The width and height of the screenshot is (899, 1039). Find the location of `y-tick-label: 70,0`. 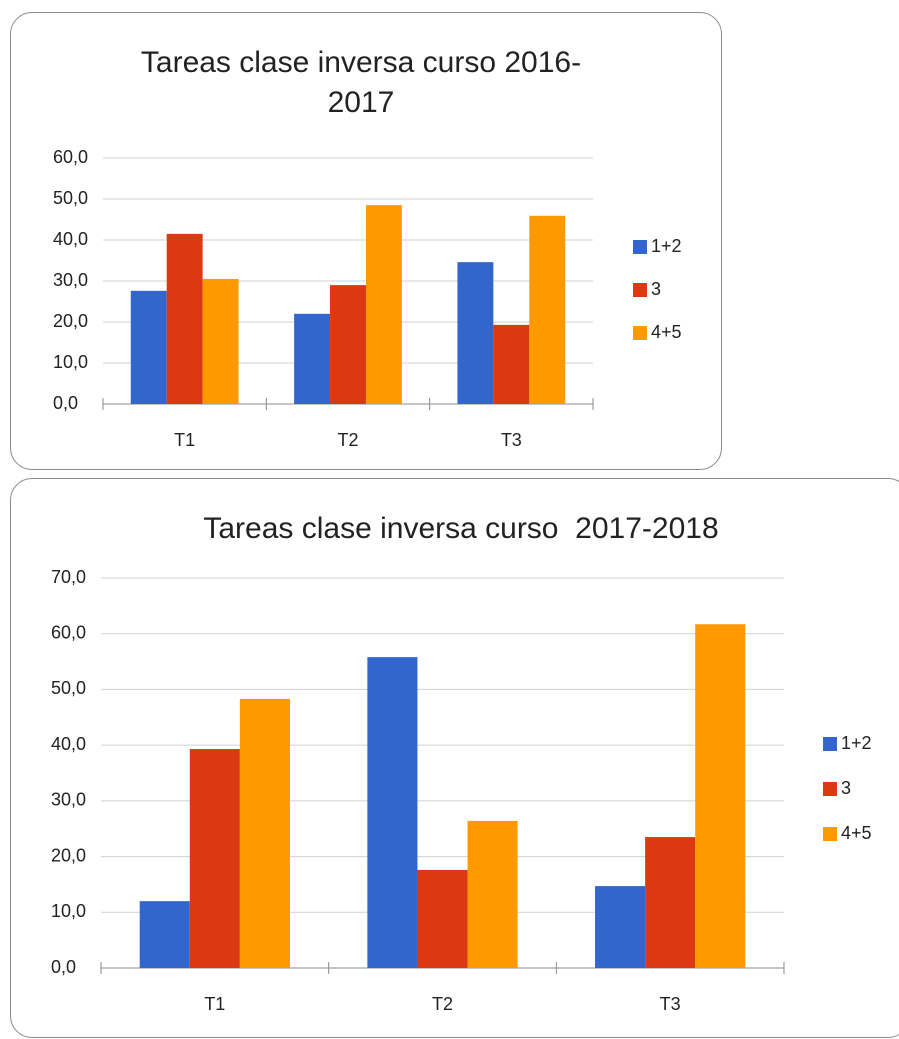

y-tick-label: 70,0 is located at coordinates (68, 577).